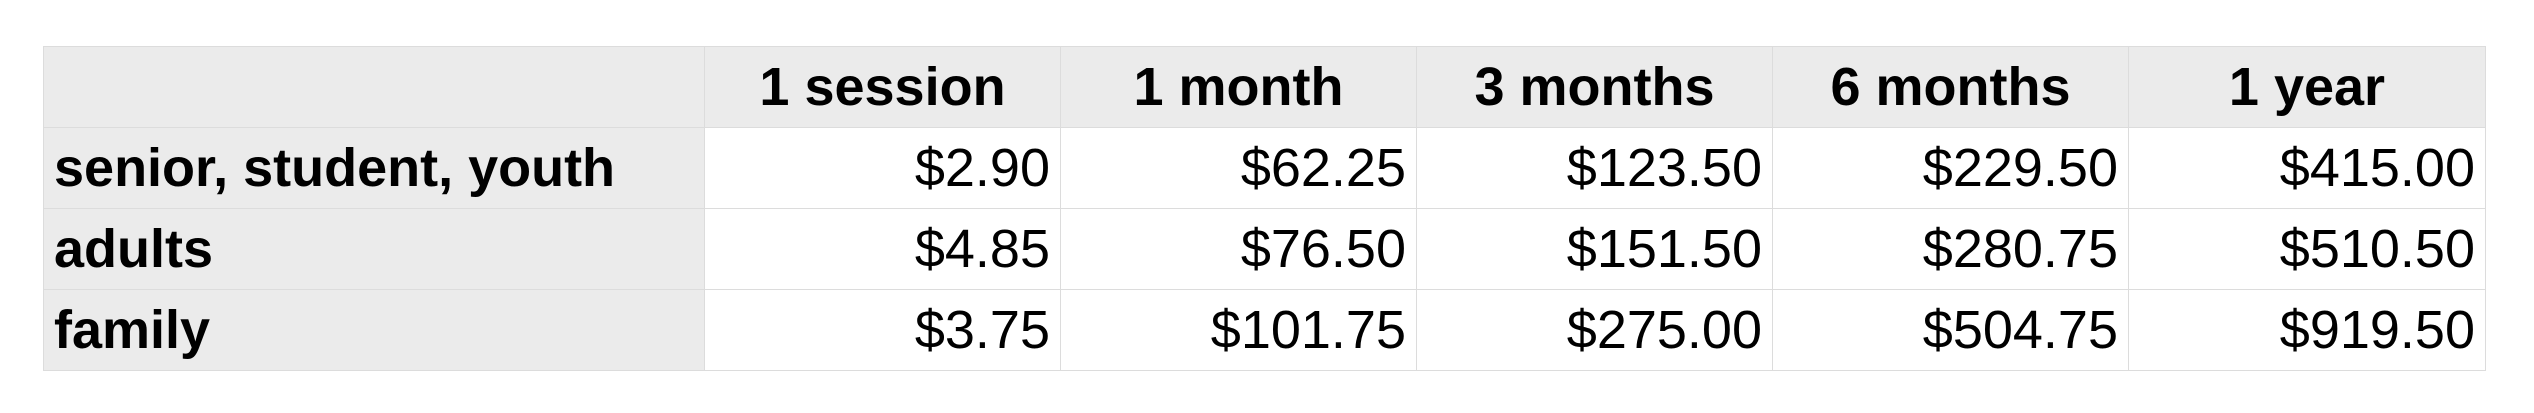  I want to click on column-header-1-month: 1 month, so click(1238, 87).